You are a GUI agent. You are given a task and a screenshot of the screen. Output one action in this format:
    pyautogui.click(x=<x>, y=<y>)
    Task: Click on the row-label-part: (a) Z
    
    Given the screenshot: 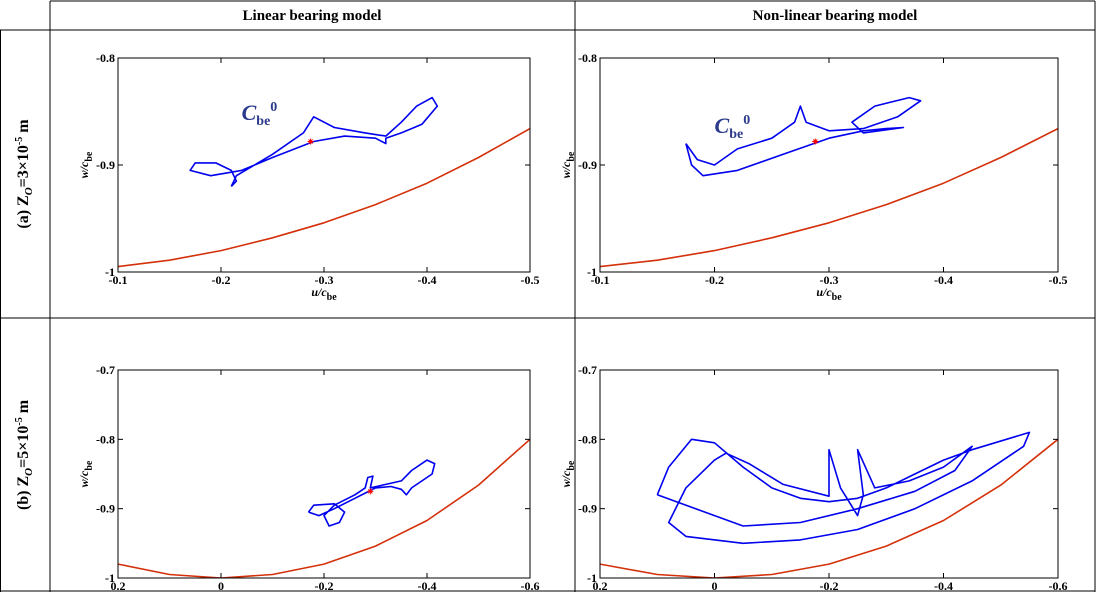 What is the action you would take?
    pyautogui.click(x=23, y=211)
    